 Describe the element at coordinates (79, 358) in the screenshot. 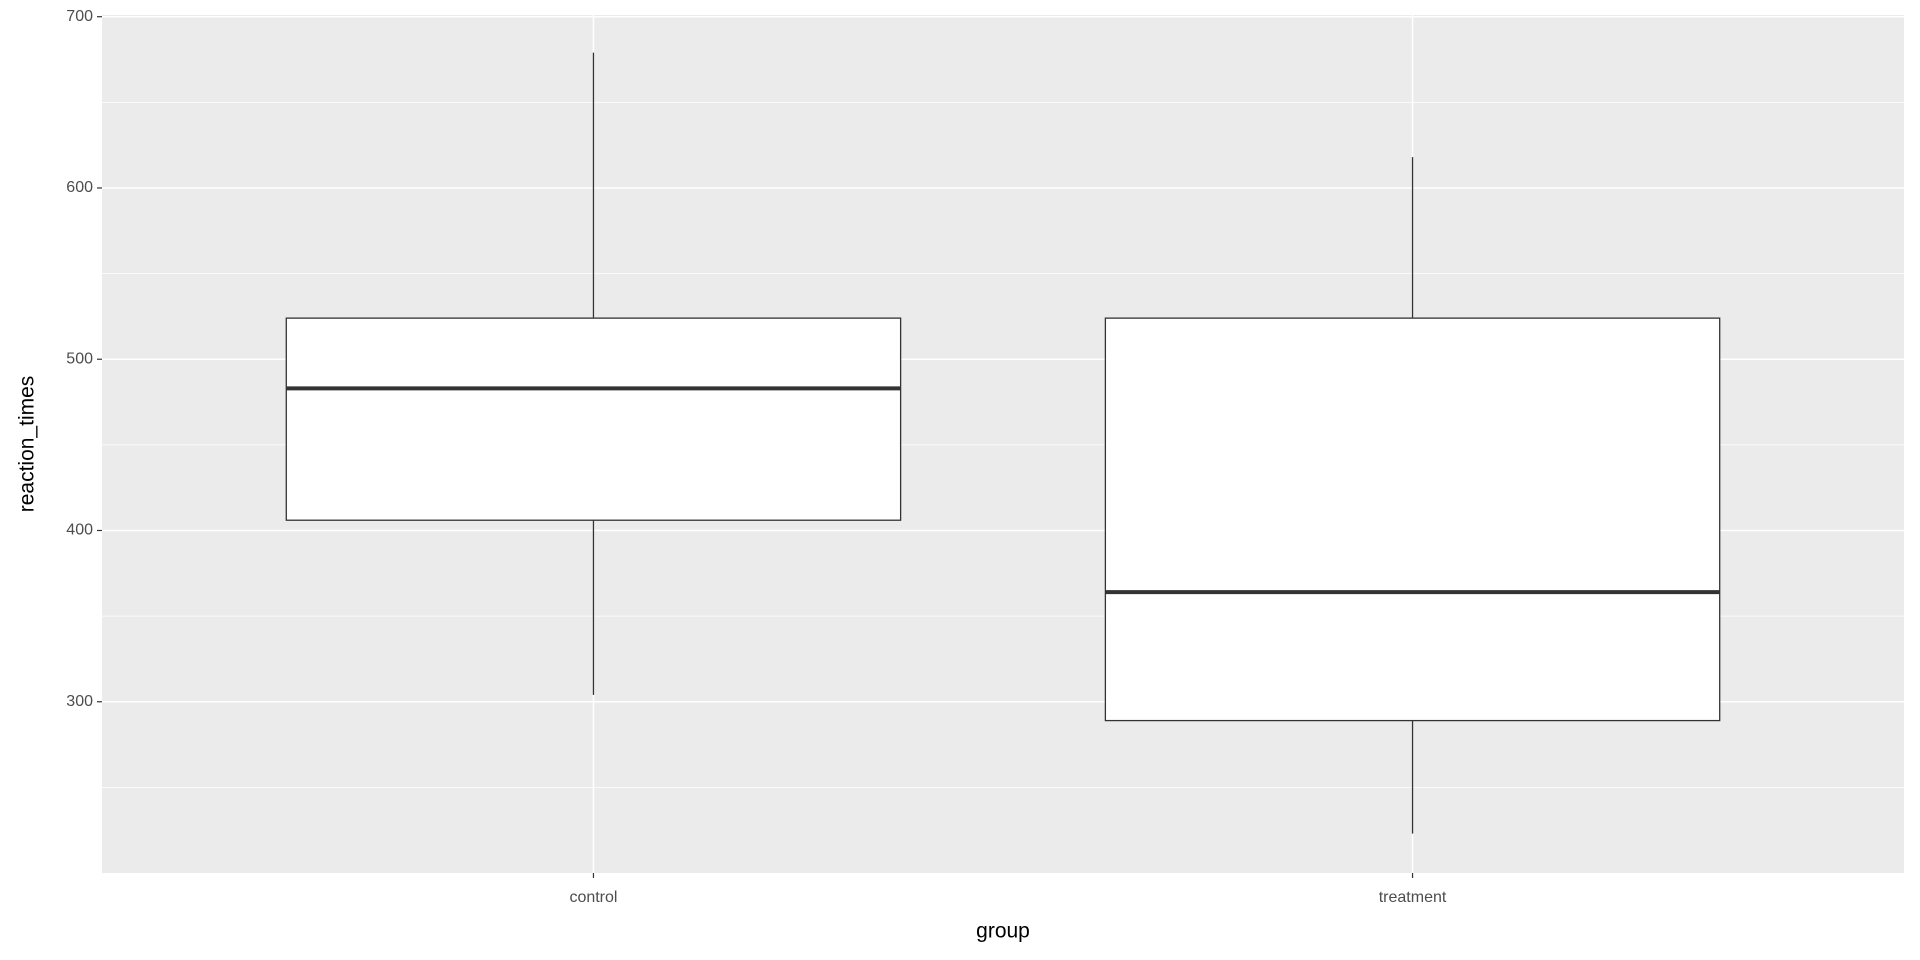

I see `y-tick-label: 500` at that location.